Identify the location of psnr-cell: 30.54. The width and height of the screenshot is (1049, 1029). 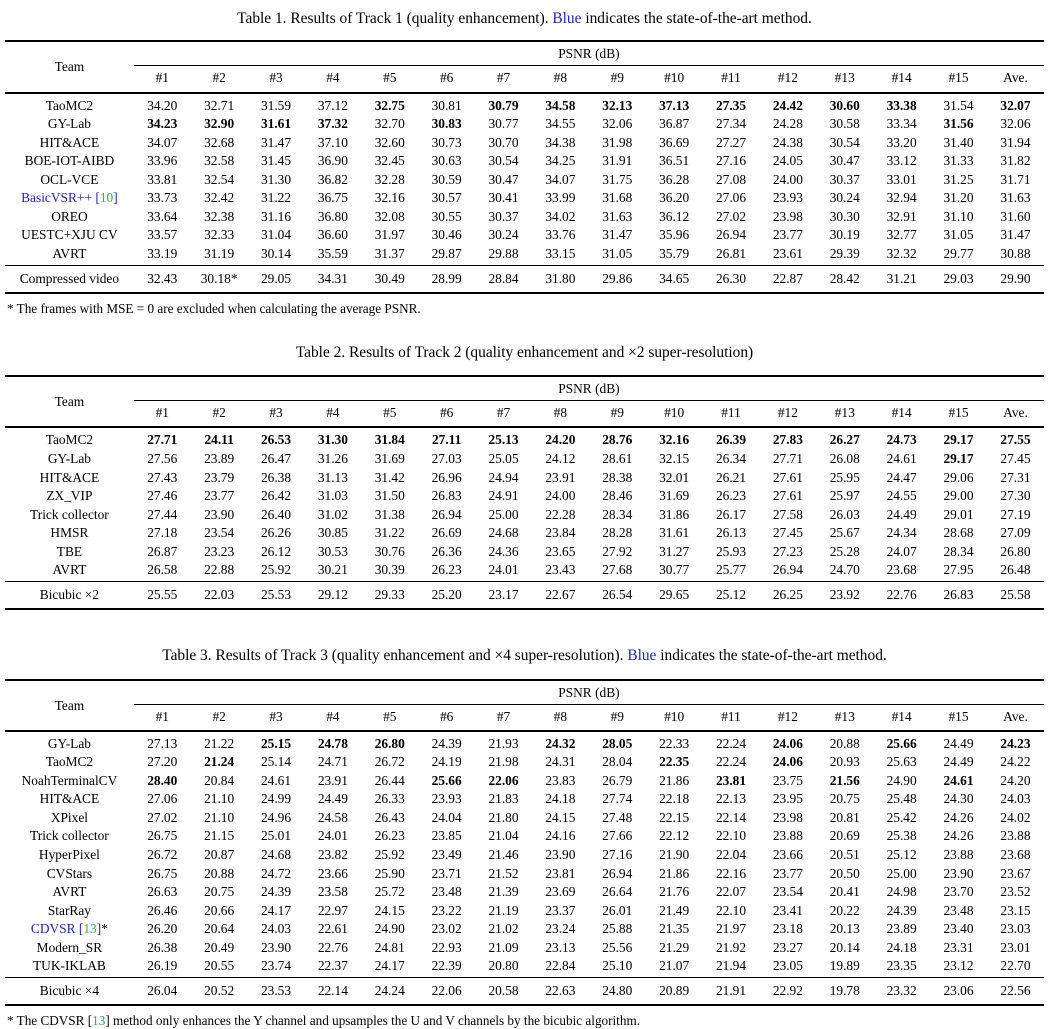
(503, 161).